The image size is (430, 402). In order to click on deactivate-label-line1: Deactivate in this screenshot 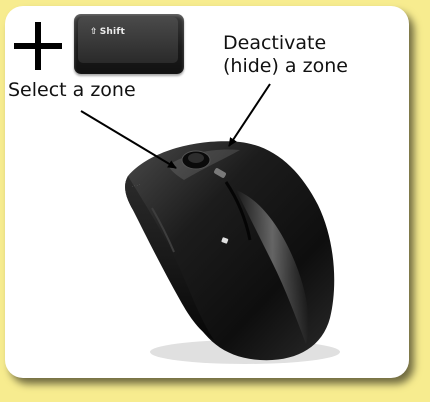, I will do `click(275, 43)`.